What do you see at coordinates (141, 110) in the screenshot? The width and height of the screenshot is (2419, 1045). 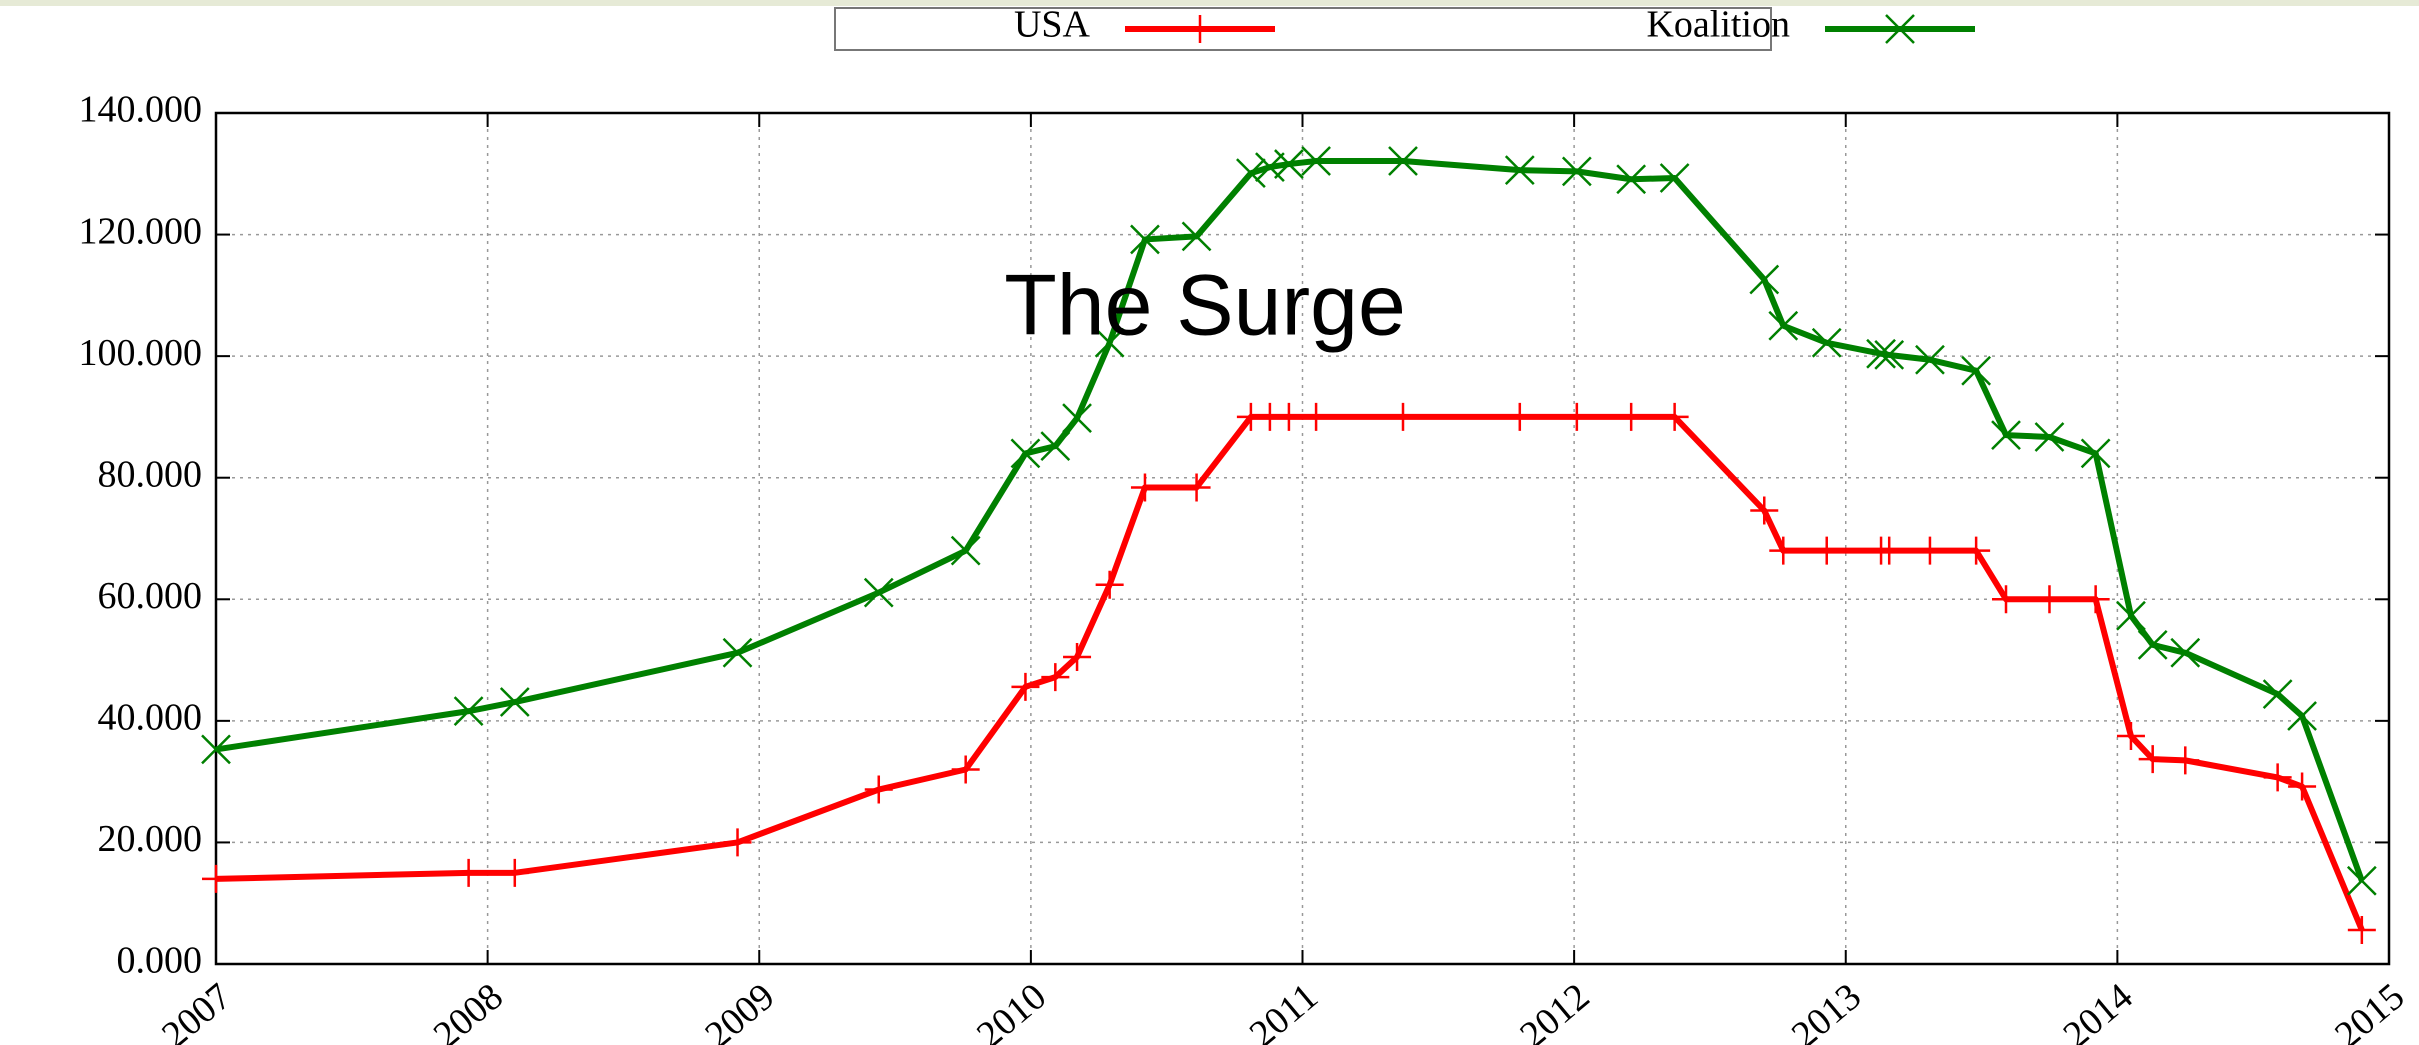 I see `y-tick-label: 140.000` at bounding box center [141, 110].